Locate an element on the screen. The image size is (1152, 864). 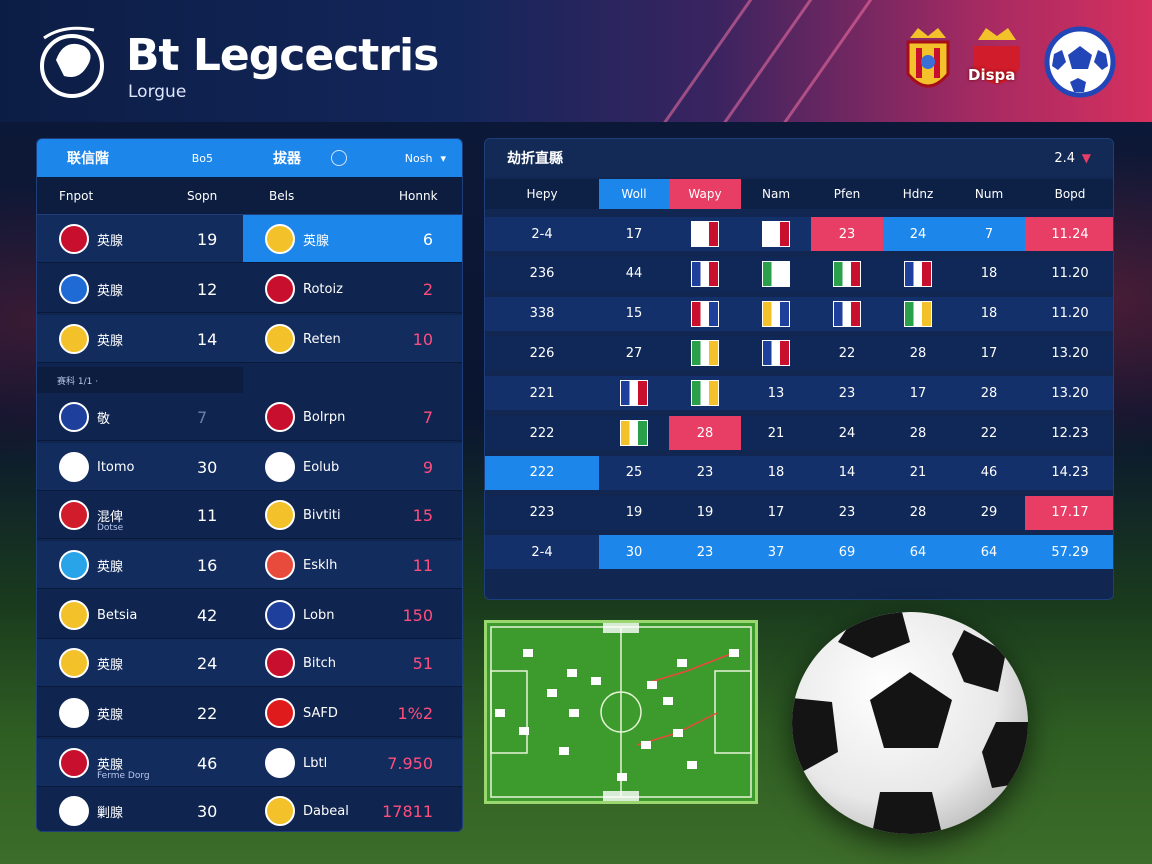
country-flag-icon is located at coordinates (847, 313).